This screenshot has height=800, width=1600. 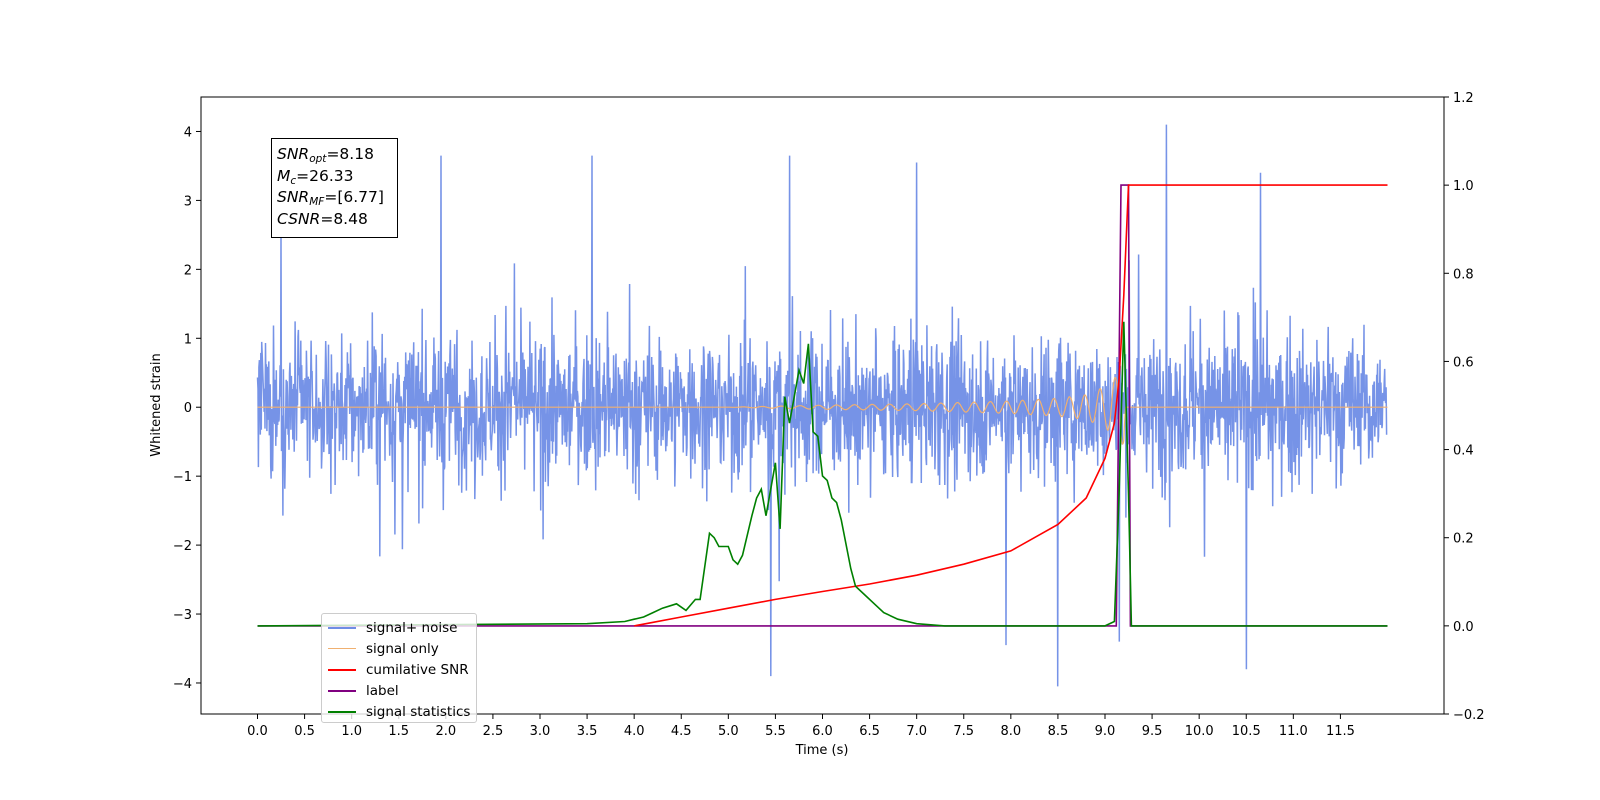 I want to click on csnr-text: CSNR=8.48, so click(x=322, y=218).